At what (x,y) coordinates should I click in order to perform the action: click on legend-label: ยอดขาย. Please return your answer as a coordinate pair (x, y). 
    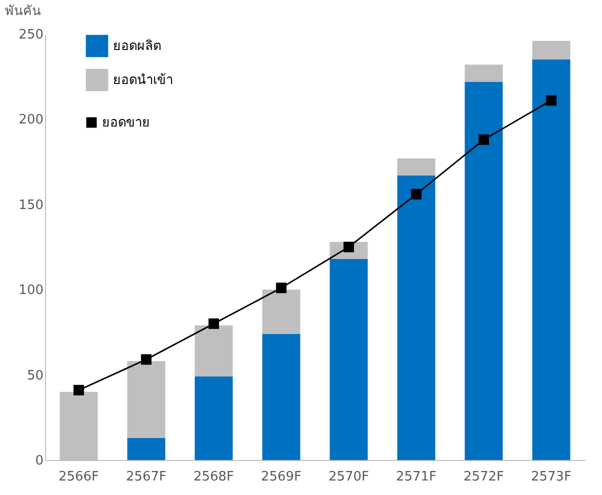
    Looking at the image, I should click on (126, 123).